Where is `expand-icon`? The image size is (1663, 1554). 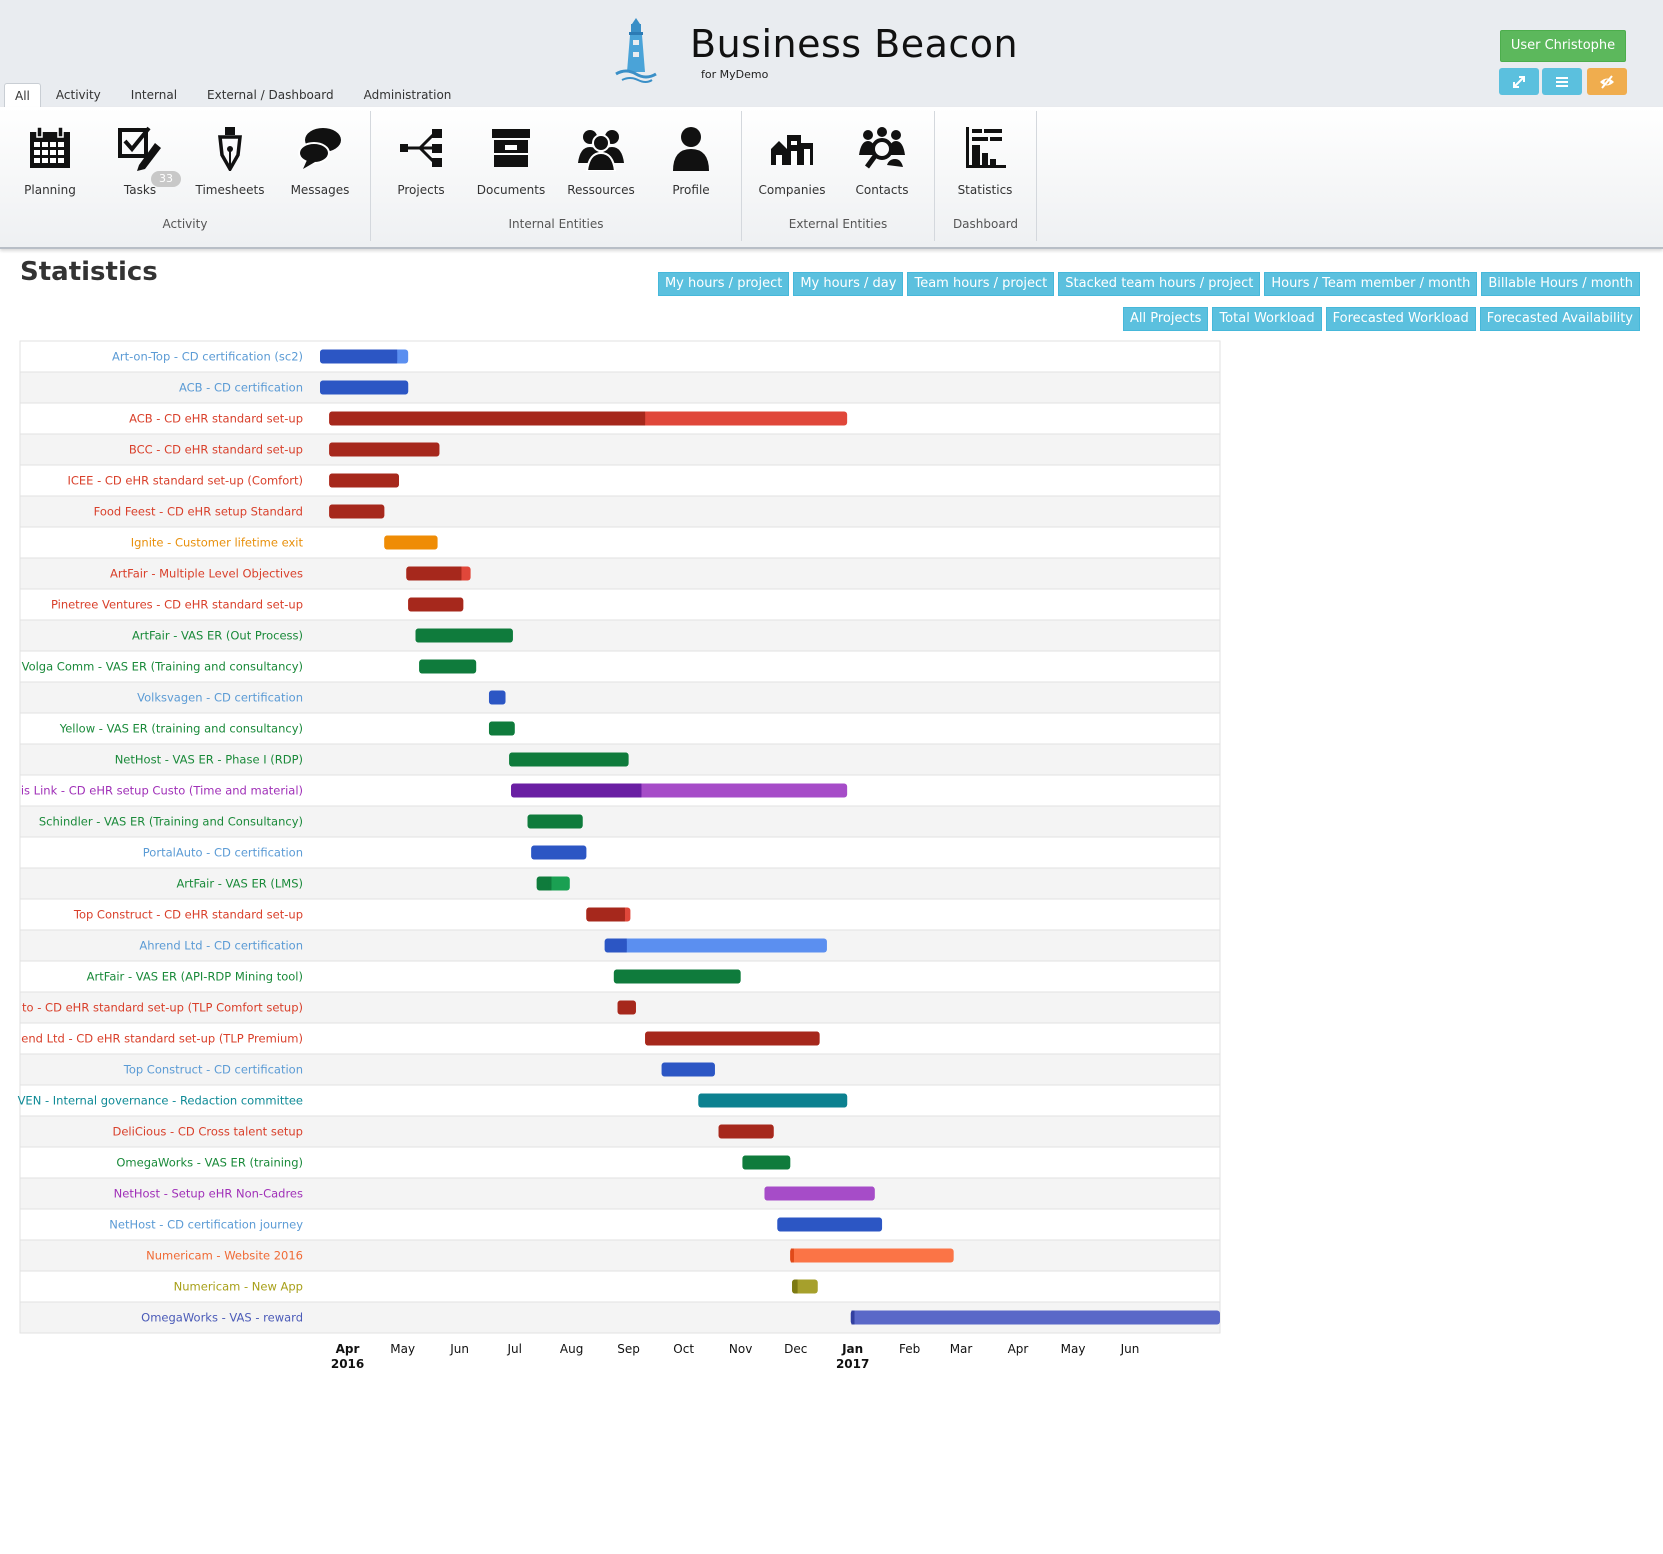
expand-icon is located at coordinates (1519, 81).